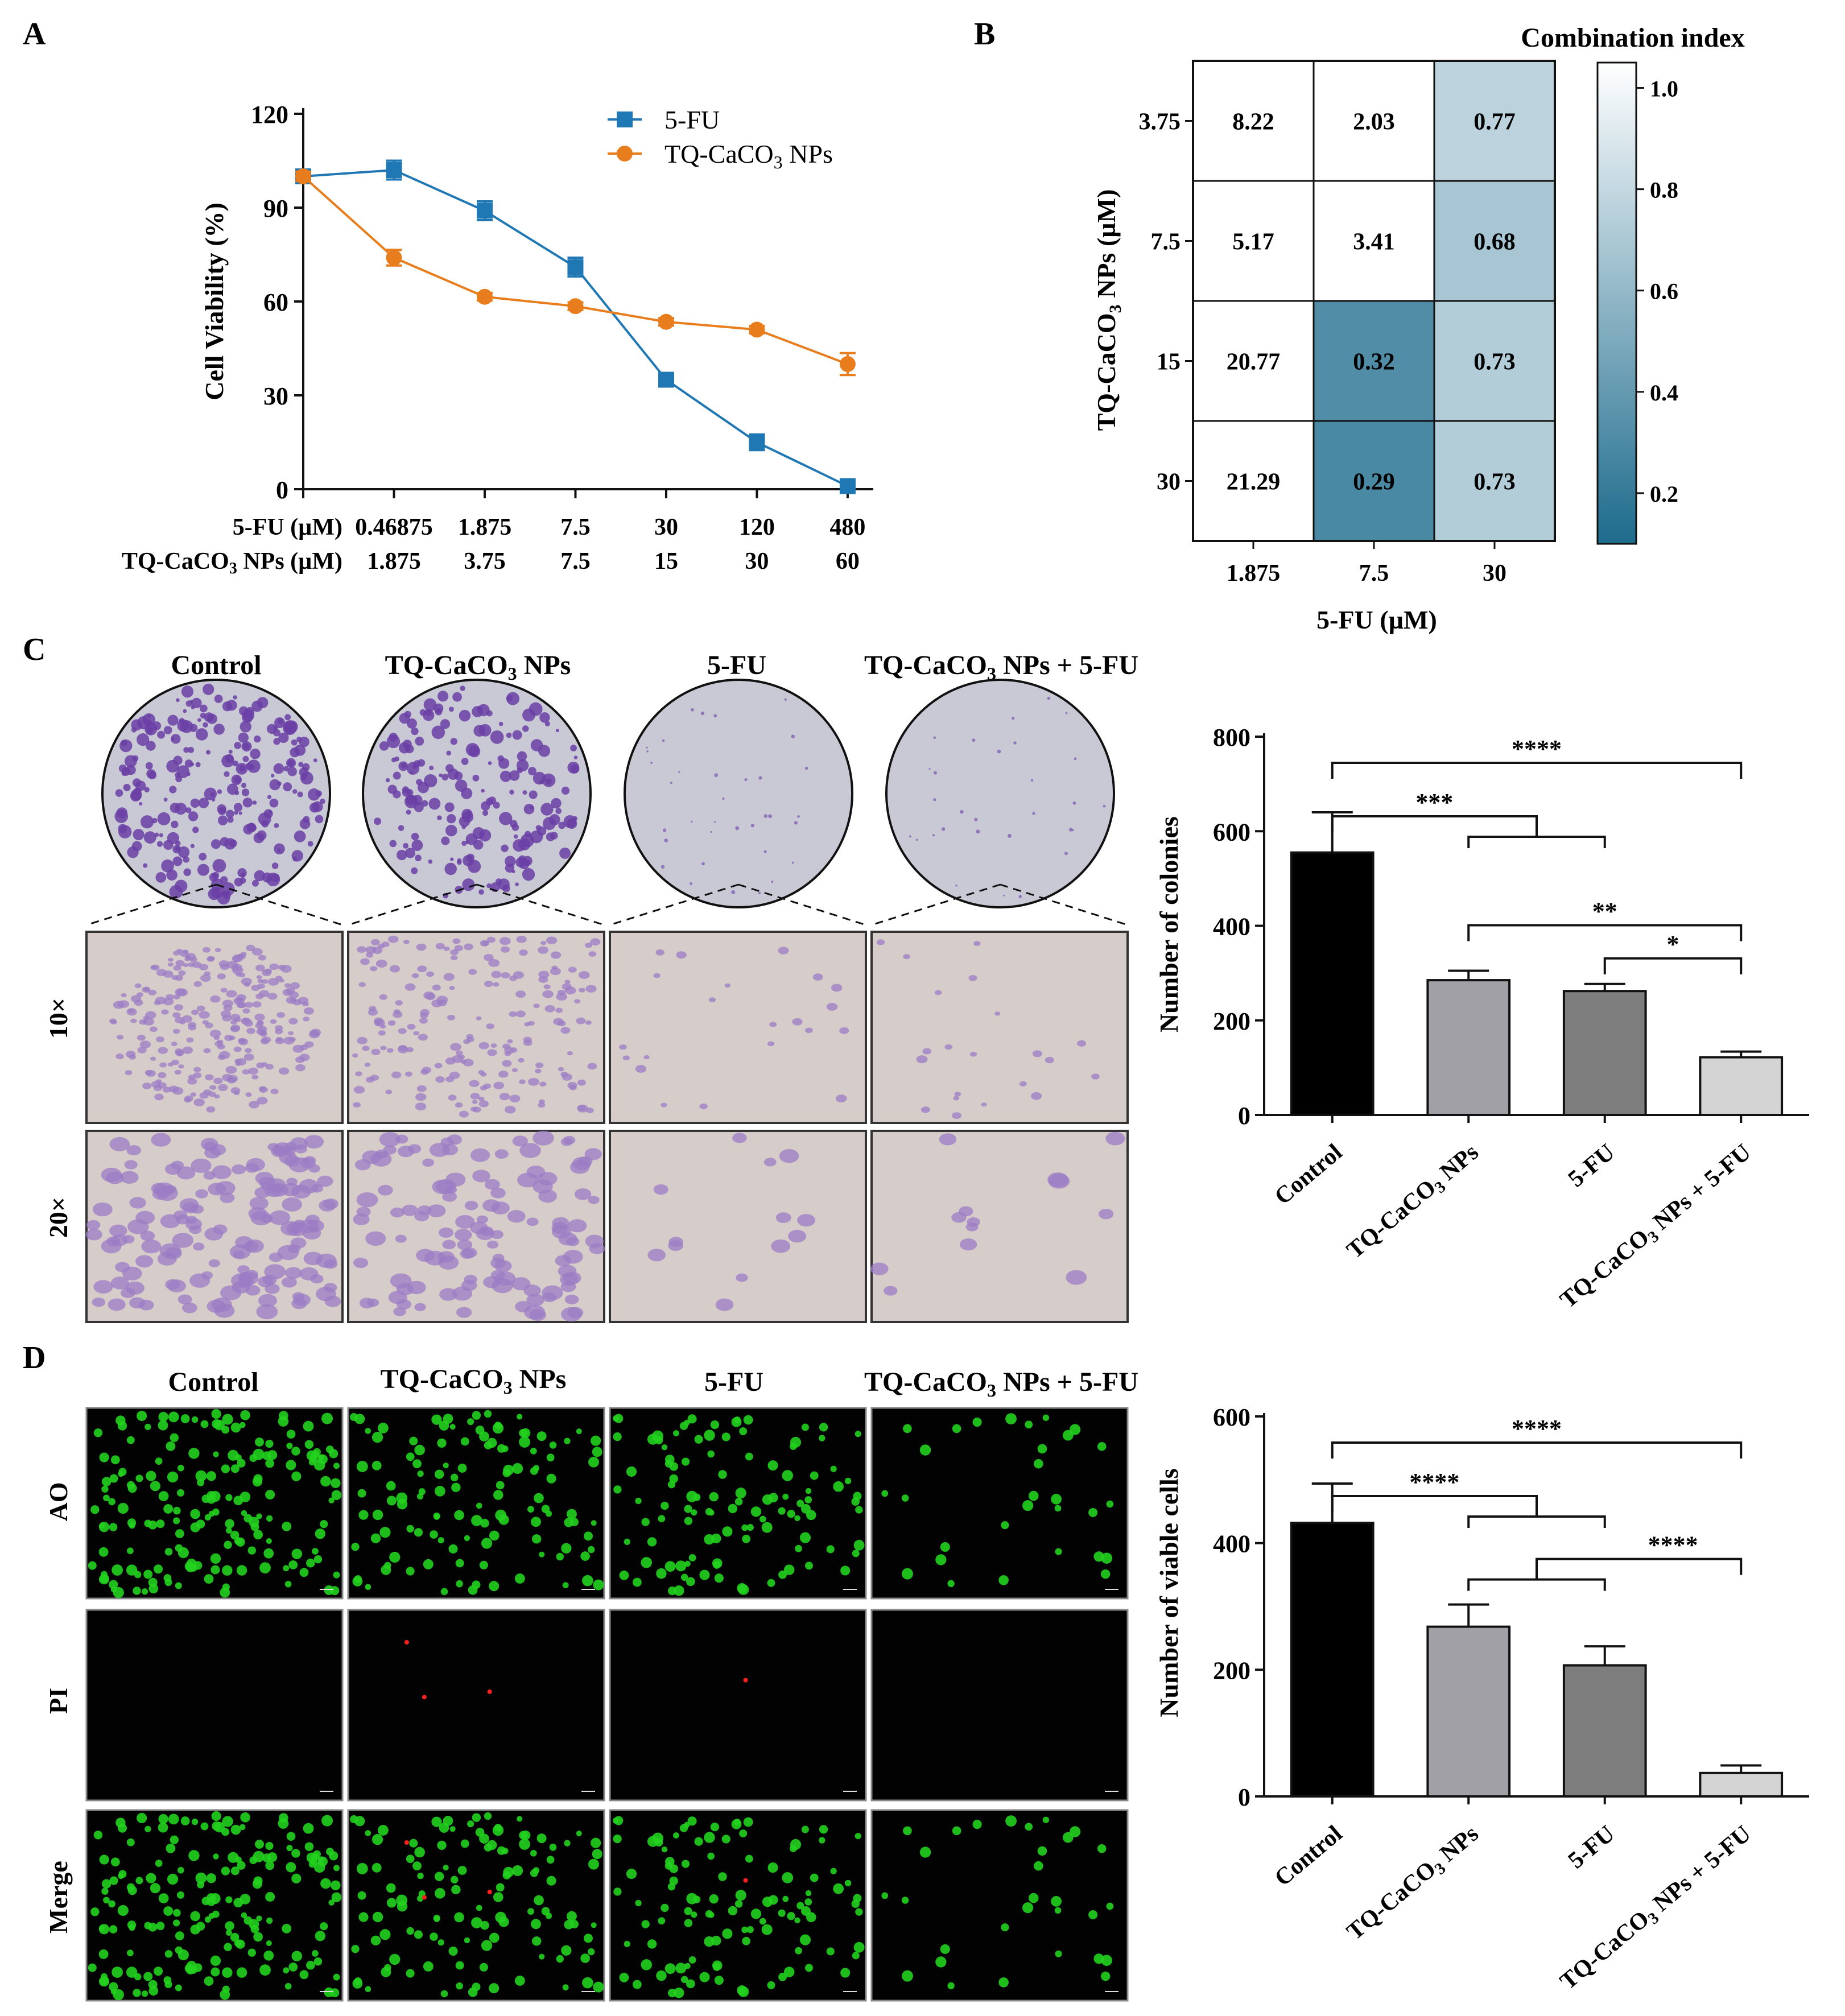  What do you see at coordinates (215, 1705) in the screenshot?
I see `d-micrograph` at bounding box center [215, 1705].